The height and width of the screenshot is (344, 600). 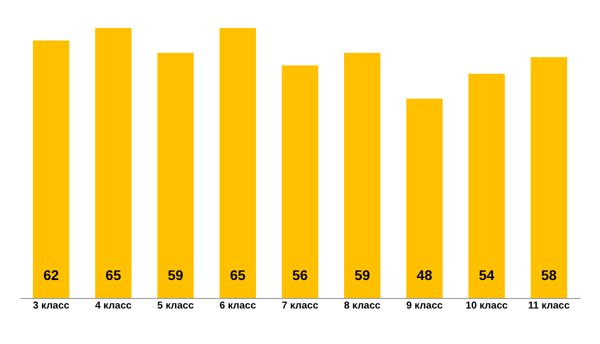 I want to click on x-tick-label: 11 класс, so click(x=549, y=306).